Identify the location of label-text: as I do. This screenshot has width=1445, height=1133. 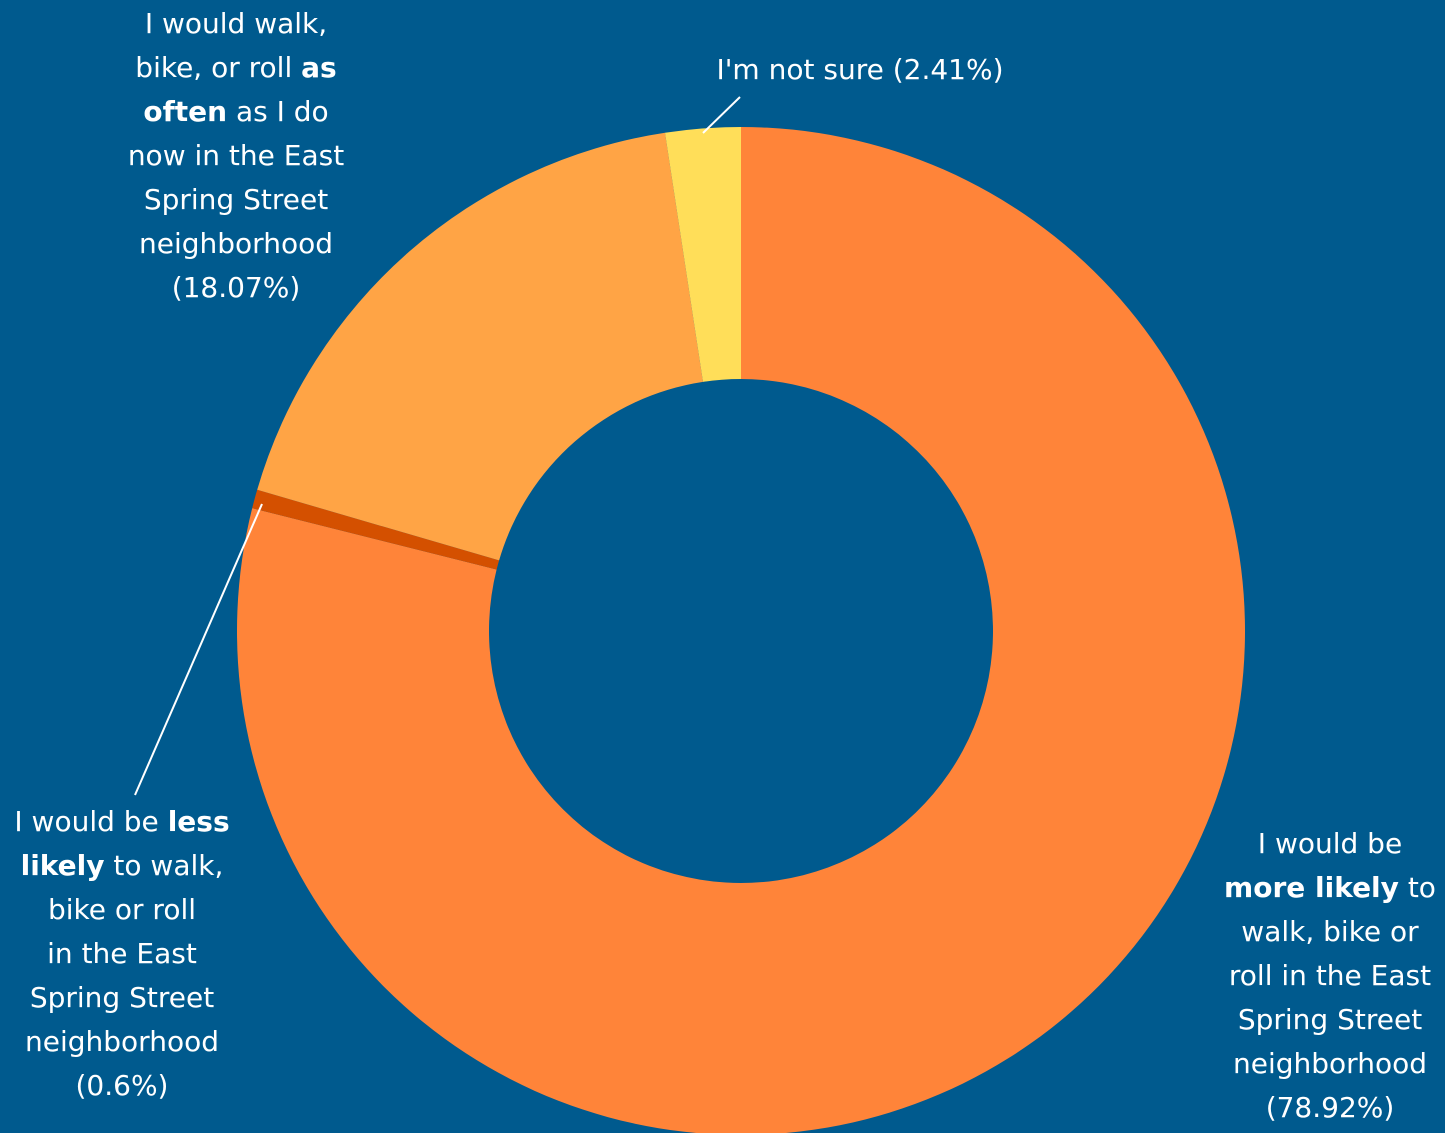
(278, 111).